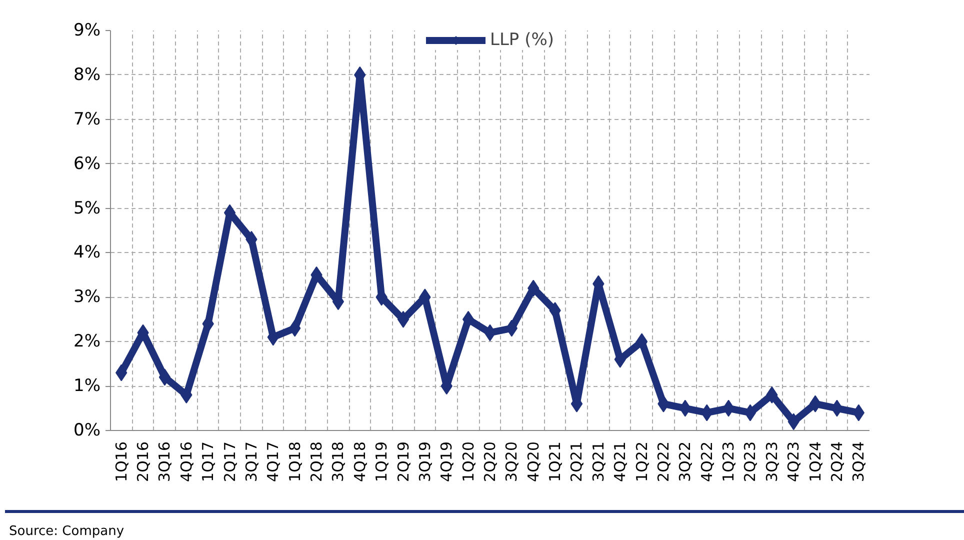  I want to click on x-tick-label: 1Q20, so click(468, 462).